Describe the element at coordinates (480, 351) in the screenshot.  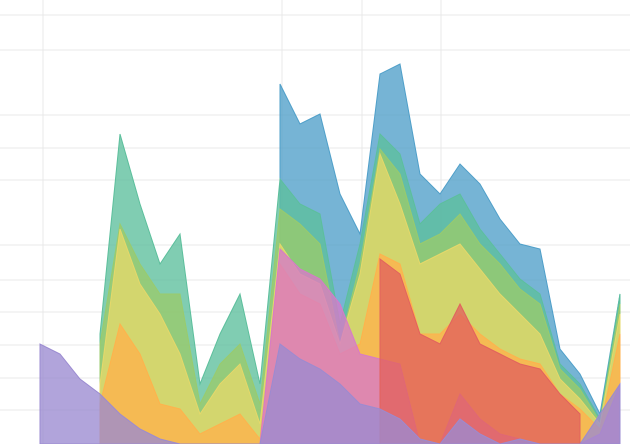
I see `area` at that location.